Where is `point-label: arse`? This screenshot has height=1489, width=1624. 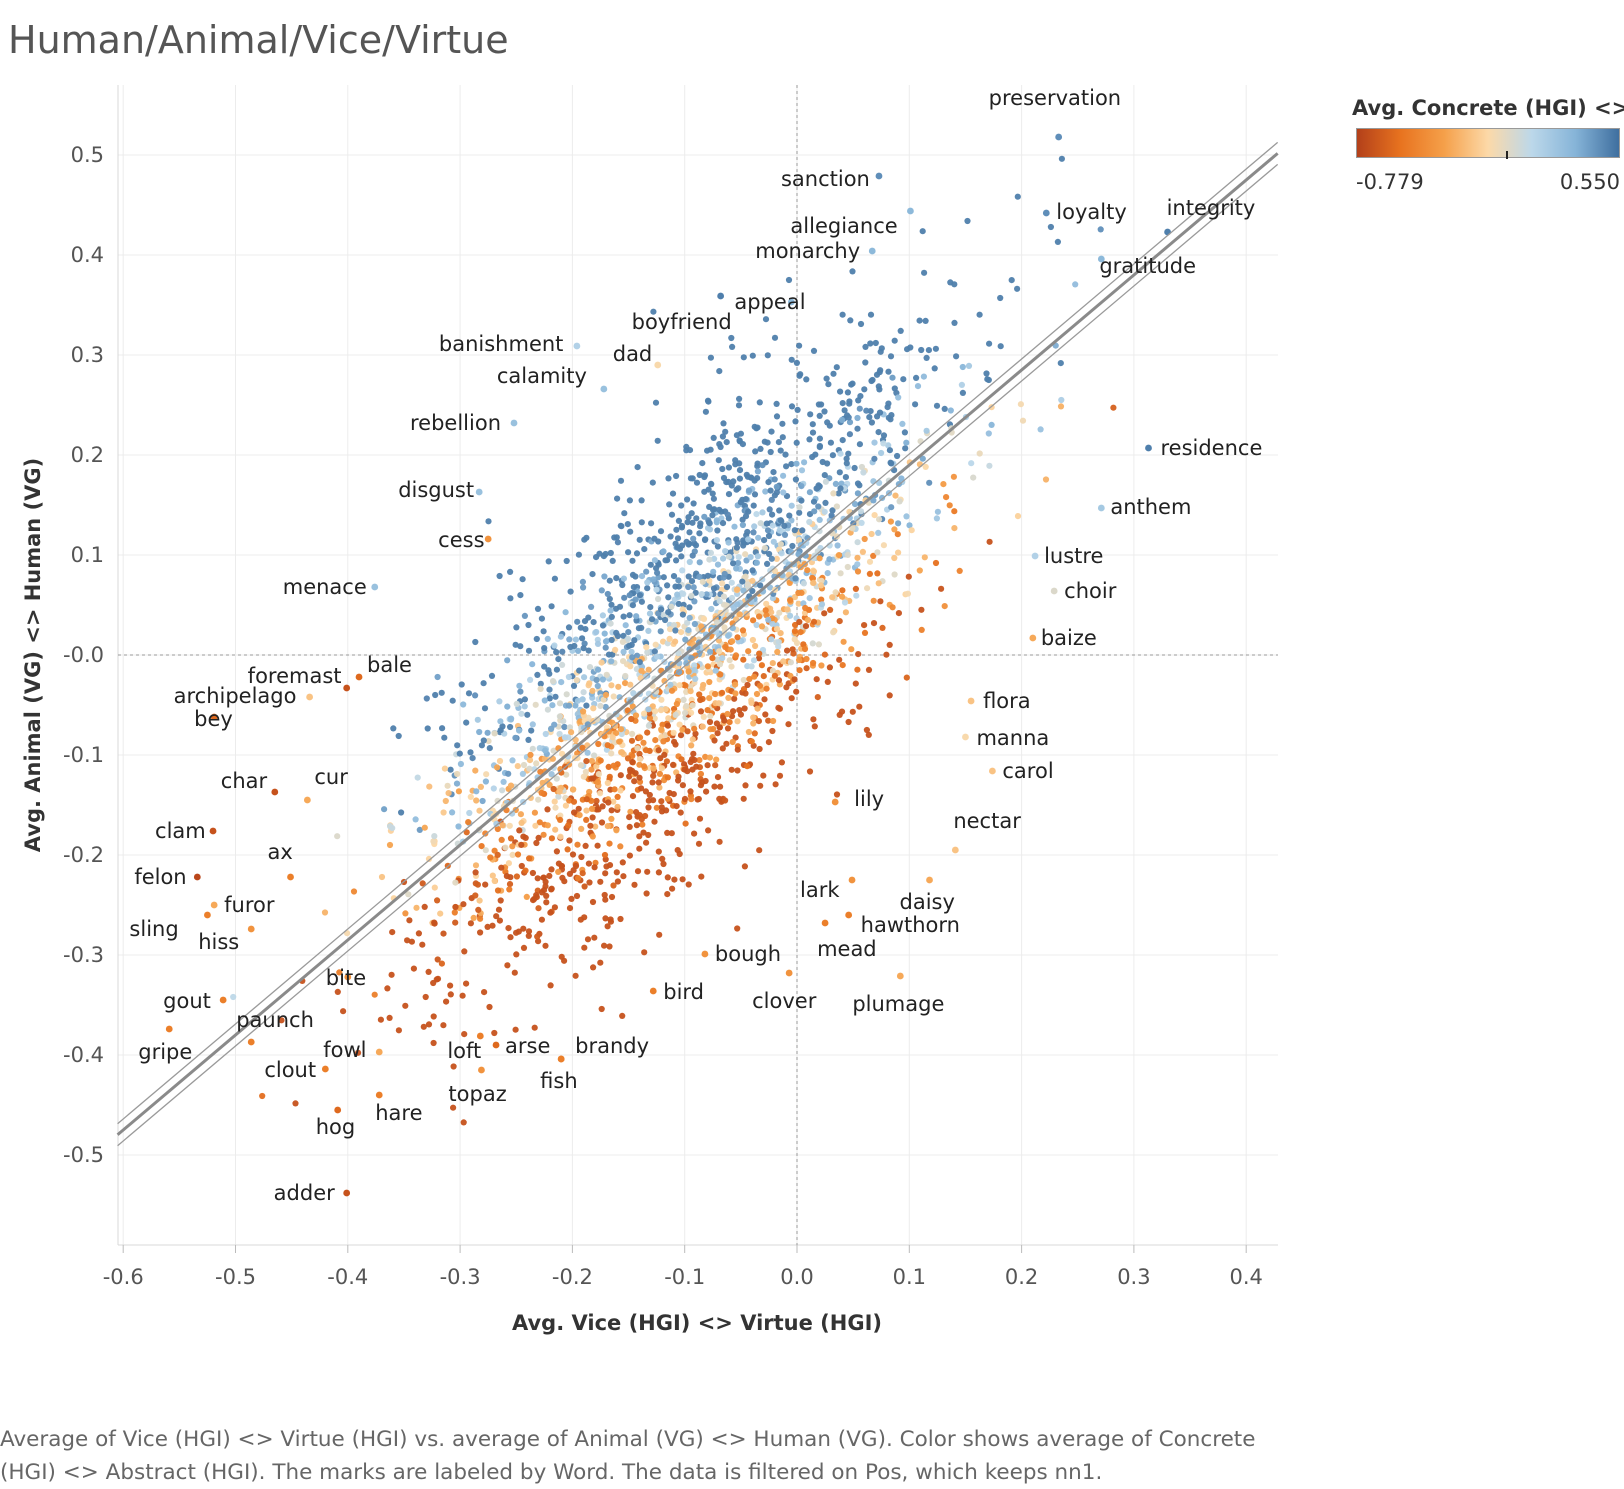
point-label: arse is located at coordinates (527, 1046).